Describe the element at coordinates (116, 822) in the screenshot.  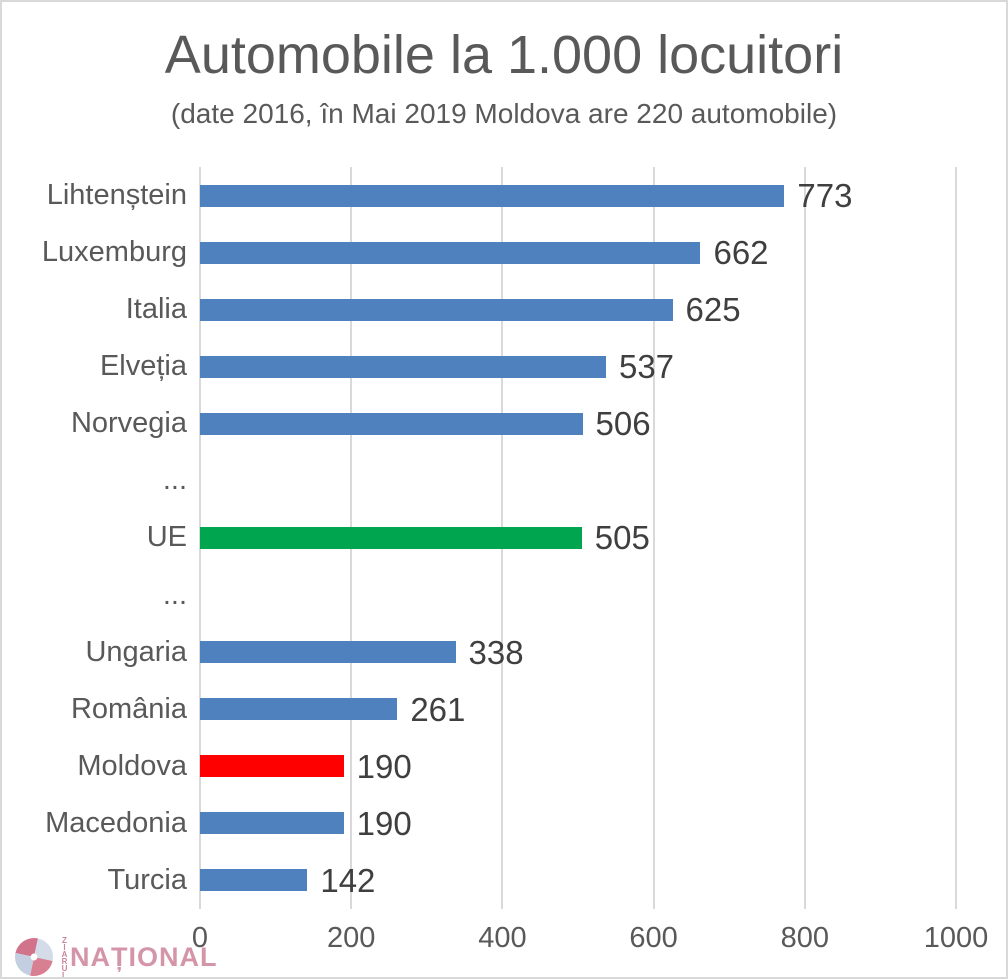
I see `category-label: Macedonia` at that location.